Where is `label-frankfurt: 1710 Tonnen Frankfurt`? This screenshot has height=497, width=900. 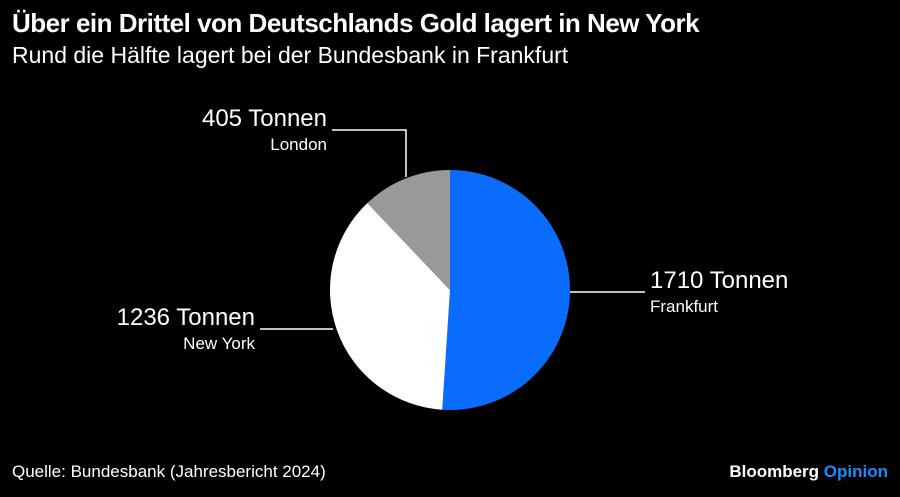
label-frankfurt: 1710 Tonnen Frankfurt is located at coordinates (679, 291).